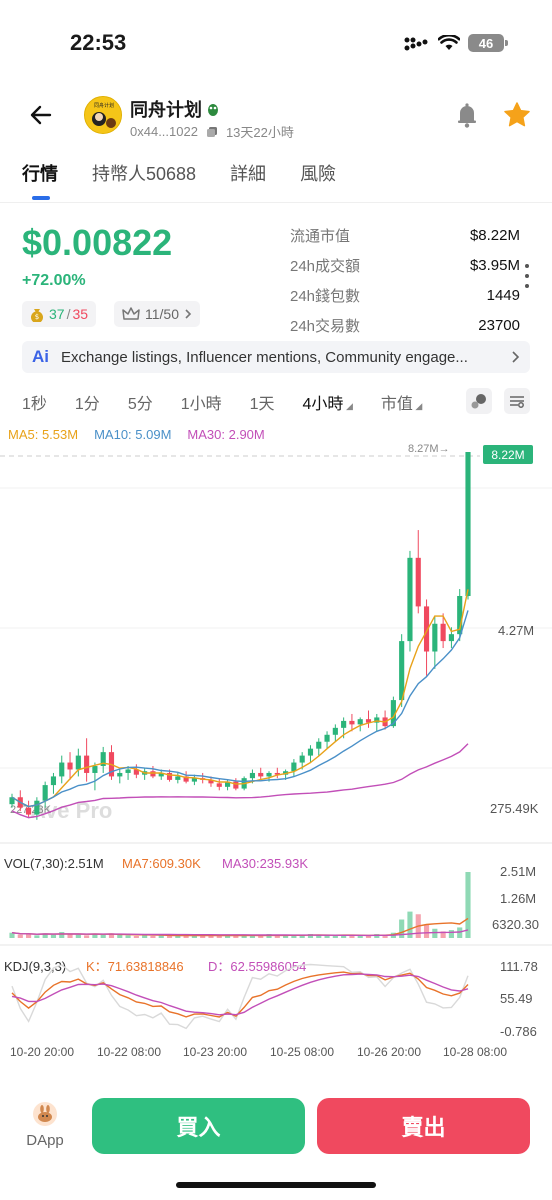  Describe the element at coordinates (40, 180) in the screenshot. I see `tab-market: 行情` at that location.